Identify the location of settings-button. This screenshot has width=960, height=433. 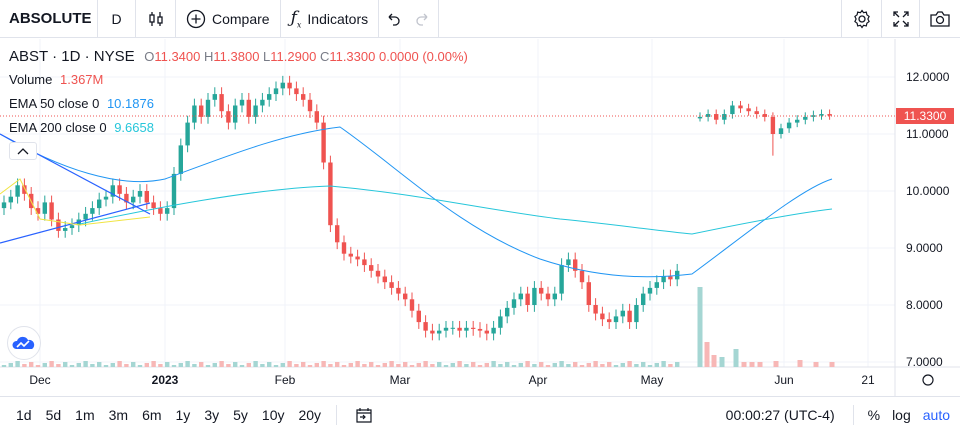
(862, 18).